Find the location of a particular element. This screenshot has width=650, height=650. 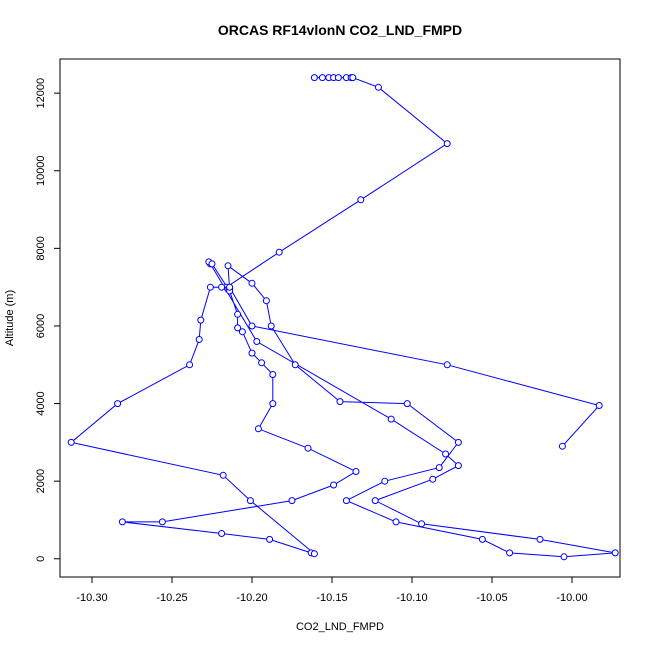

x-tick-label: -10.30 is located at coordinates (91, 598).